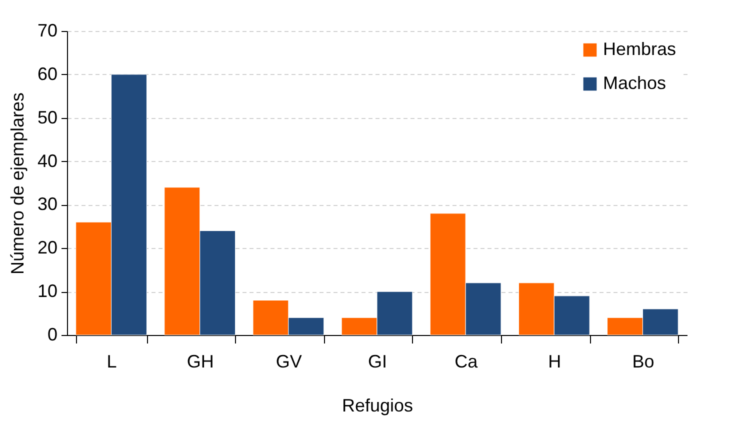  I want to click on x-tick-label: GI, so click(378, 362).